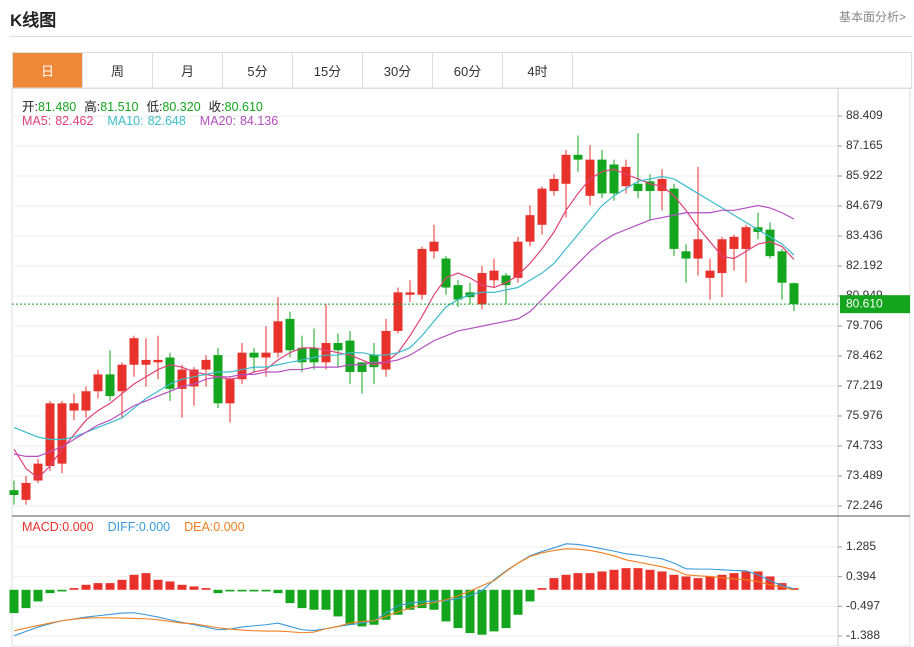 The height and width of the screenshot is (647, 914). What do you see at coordinates (864, 385) in the screenshot?
I see `y-tick-label: 77.219` at bounding box center [864, 385].